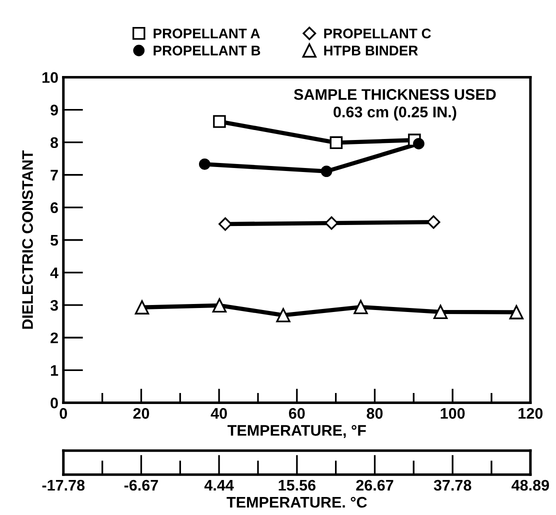  I want to click on x-tick-label: 120, so click(530, 413).